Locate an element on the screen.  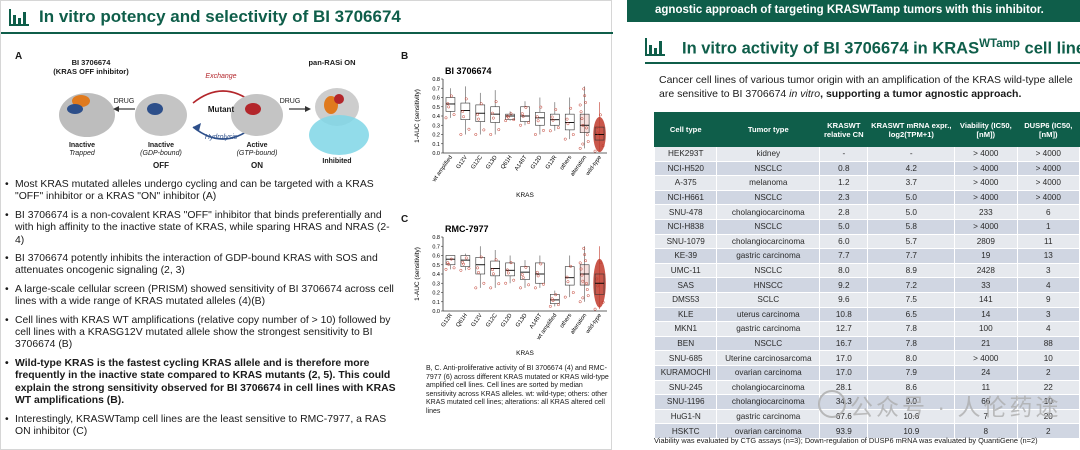
table-cell: 4.2 is located at coordinates (911, 168).